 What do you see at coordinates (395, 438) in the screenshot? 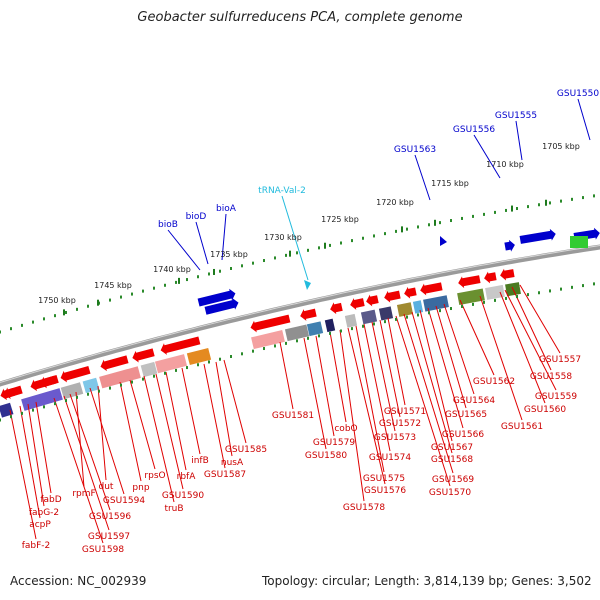
I see `reverse-gene-label: GSU1573` at bounding box center [395, 438].